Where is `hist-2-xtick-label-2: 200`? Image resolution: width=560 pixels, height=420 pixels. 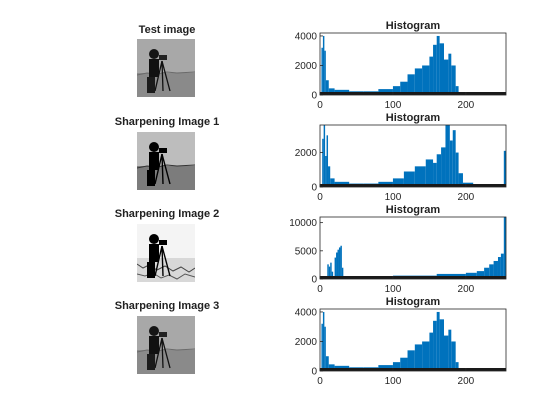 hist-2-xtick-label-2: 200 is located at coordinates (466, 197).